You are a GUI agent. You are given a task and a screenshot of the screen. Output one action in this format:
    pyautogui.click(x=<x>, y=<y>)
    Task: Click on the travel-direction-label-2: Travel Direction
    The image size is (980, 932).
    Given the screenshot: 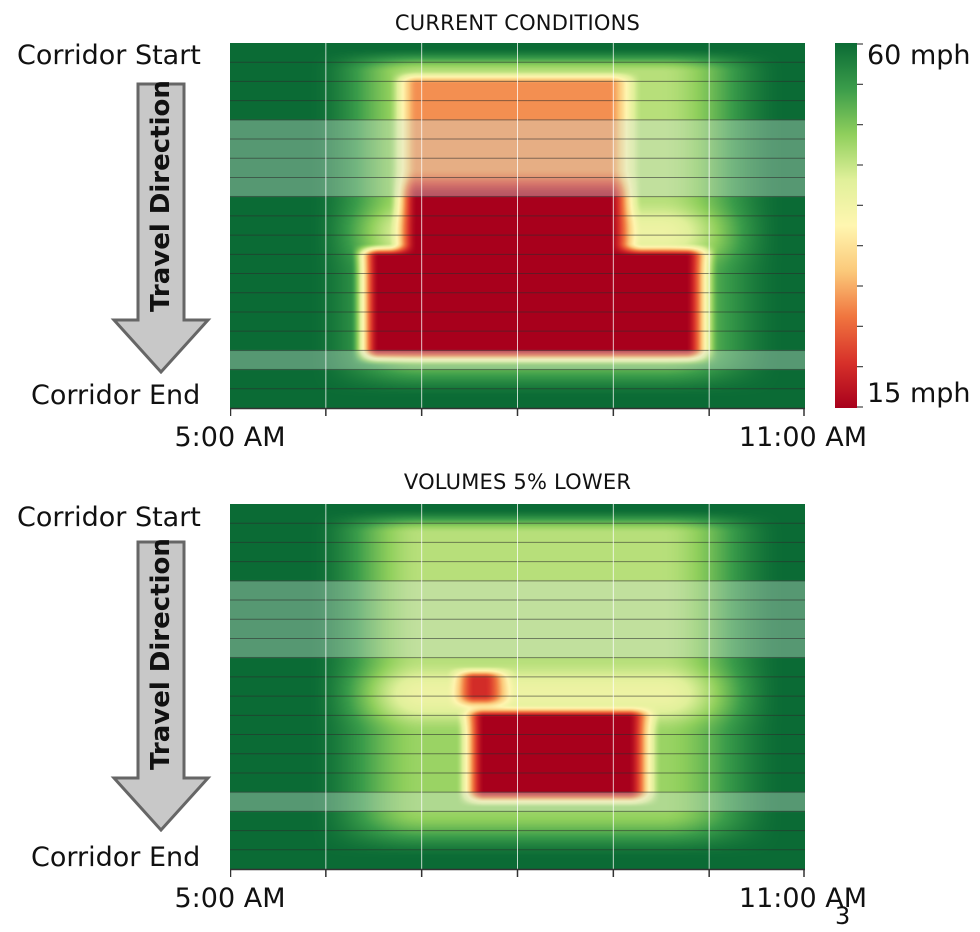 What is the action you would take?
    pyautogui.click(x=161, y=654)
    